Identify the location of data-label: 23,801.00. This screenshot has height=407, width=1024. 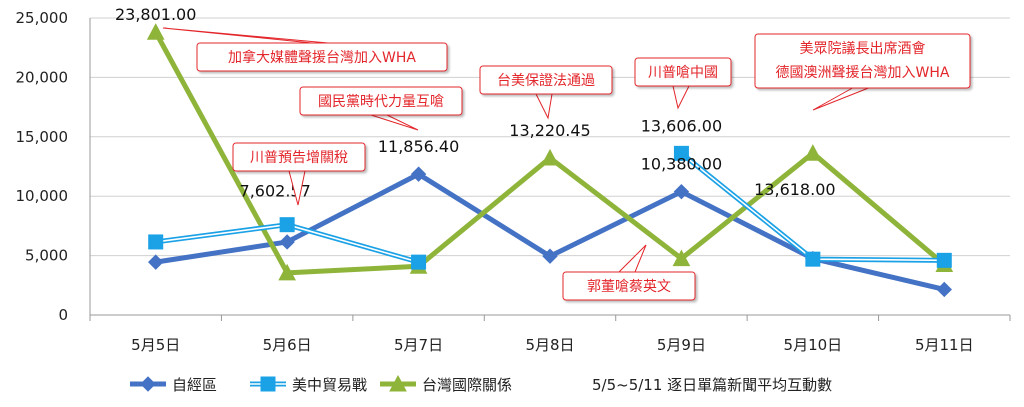
(155, 14).